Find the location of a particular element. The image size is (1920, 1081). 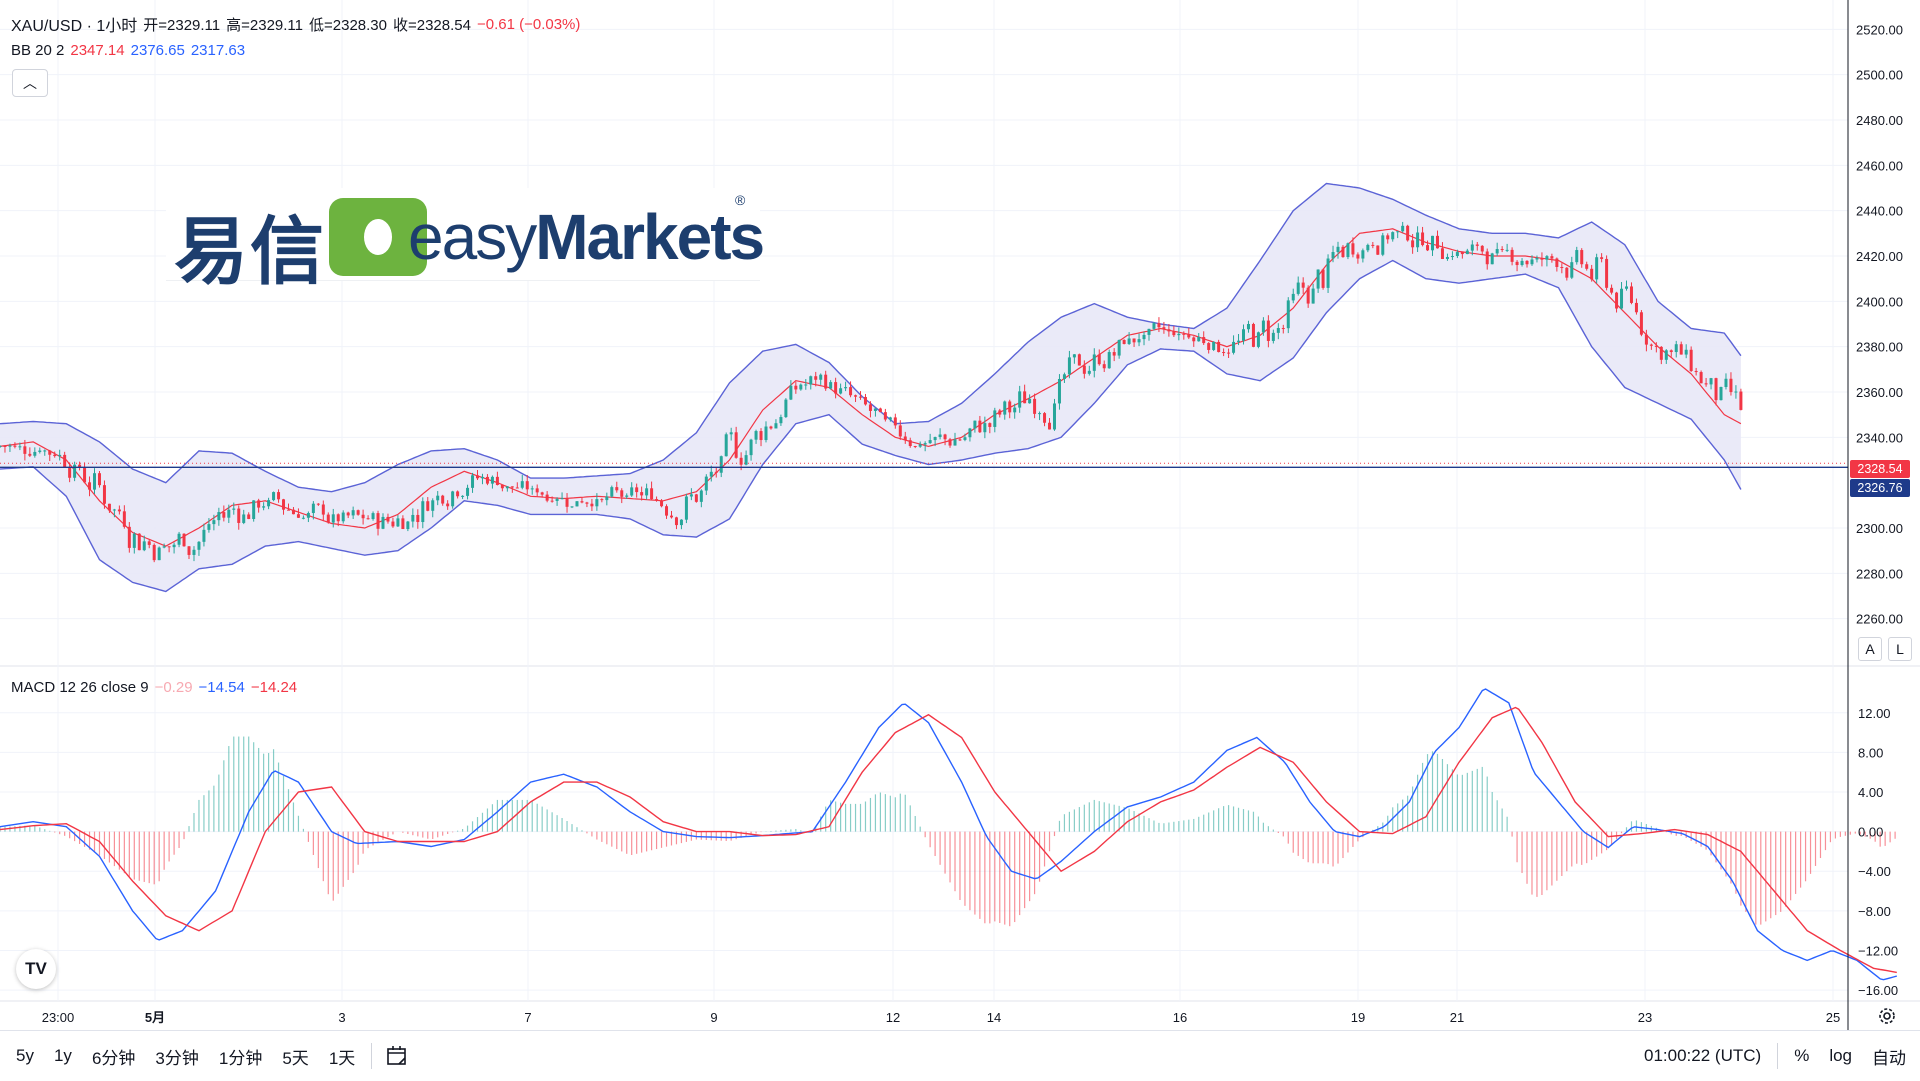

utc-clock: 01:00:22 (UTC) is located at coordinates (1703, 1055).